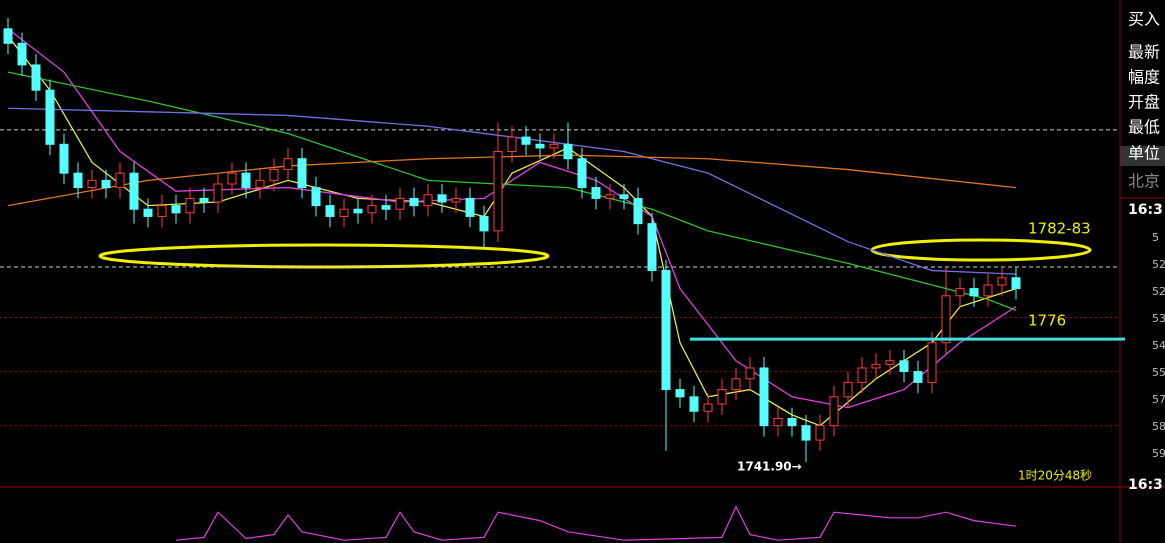 Image resolution: width=1165 pixels, height=543 pixels. Describe the element at coordinates (769, 467) in the screenshot. I see `low-label: 1741.90→` at that location.